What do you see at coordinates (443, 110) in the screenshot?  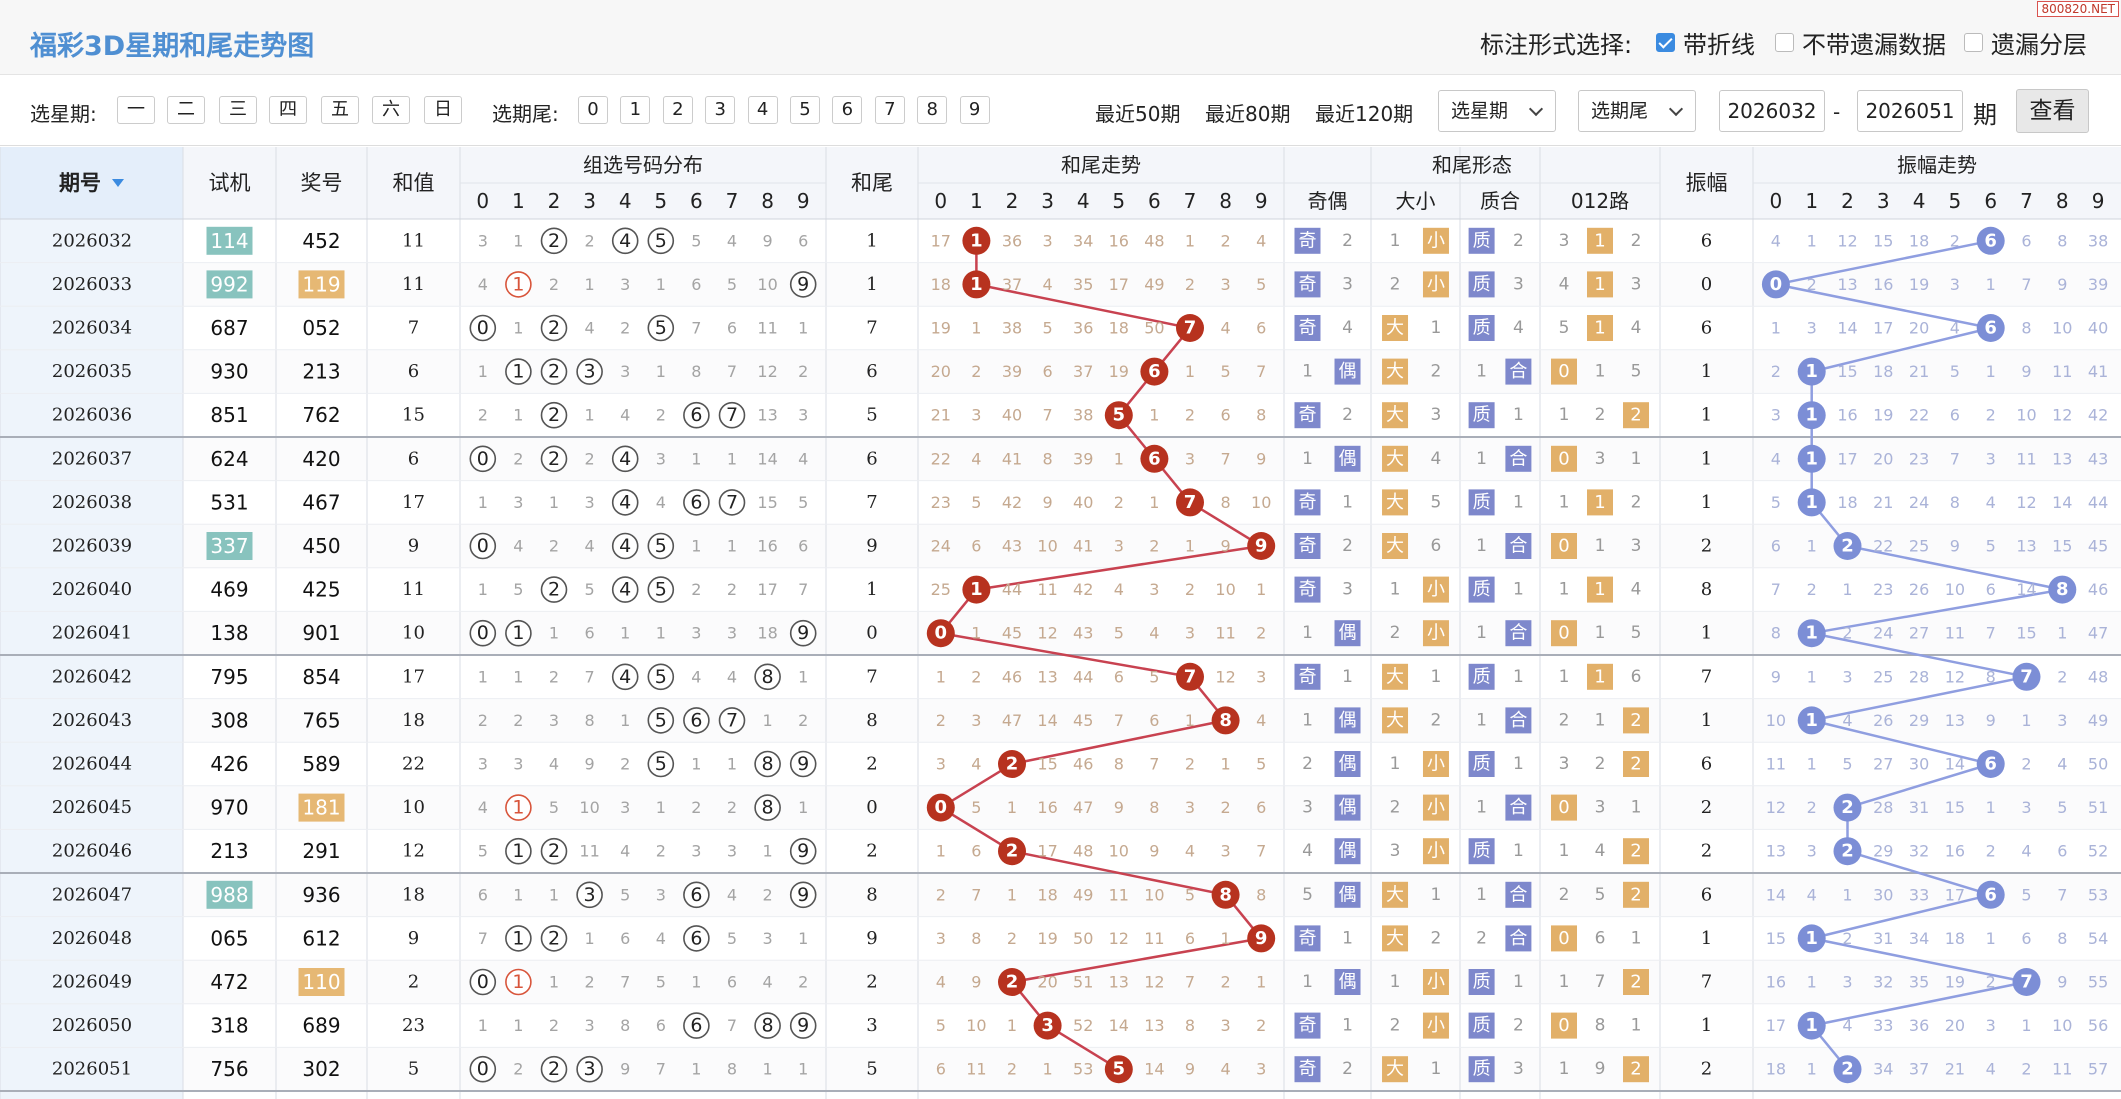 I see `weekday-button-日: 日` at bounding box center [443, 110].